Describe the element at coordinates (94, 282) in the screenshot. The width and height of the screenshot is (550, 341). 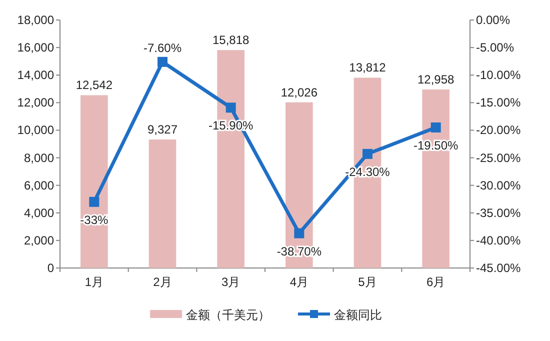
I see `x-tick-label: 1月` at that location.